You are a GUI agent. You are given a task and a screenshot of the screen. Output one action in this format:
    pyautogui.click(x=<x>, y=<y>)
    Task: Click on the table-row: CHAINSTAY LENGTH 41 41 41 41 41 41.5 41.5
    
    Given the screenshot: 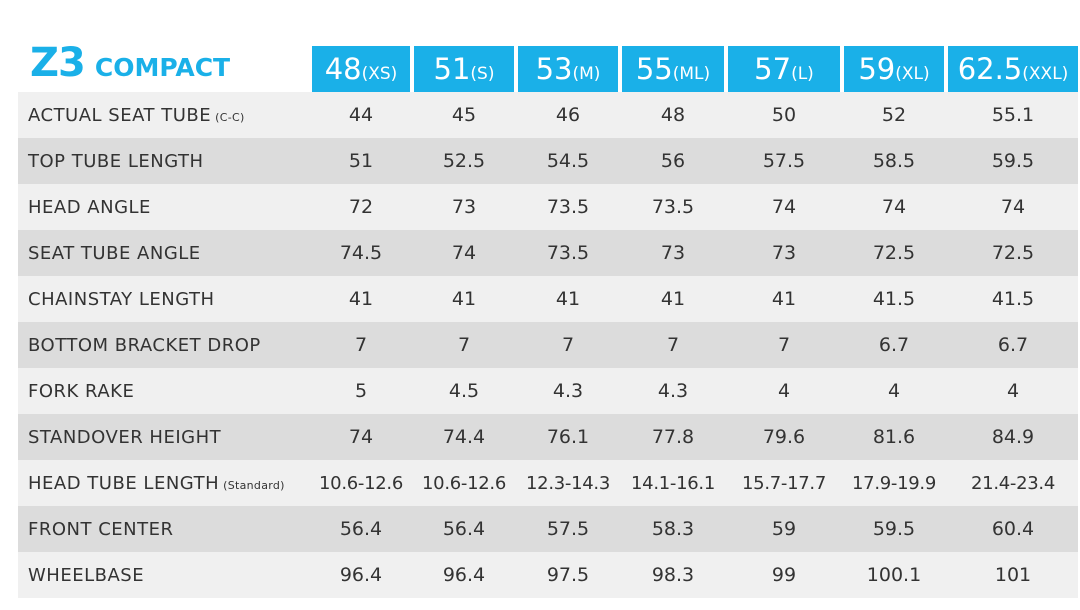 What is the action you would take?
    pyautogui.click(x=548, y=299)
    